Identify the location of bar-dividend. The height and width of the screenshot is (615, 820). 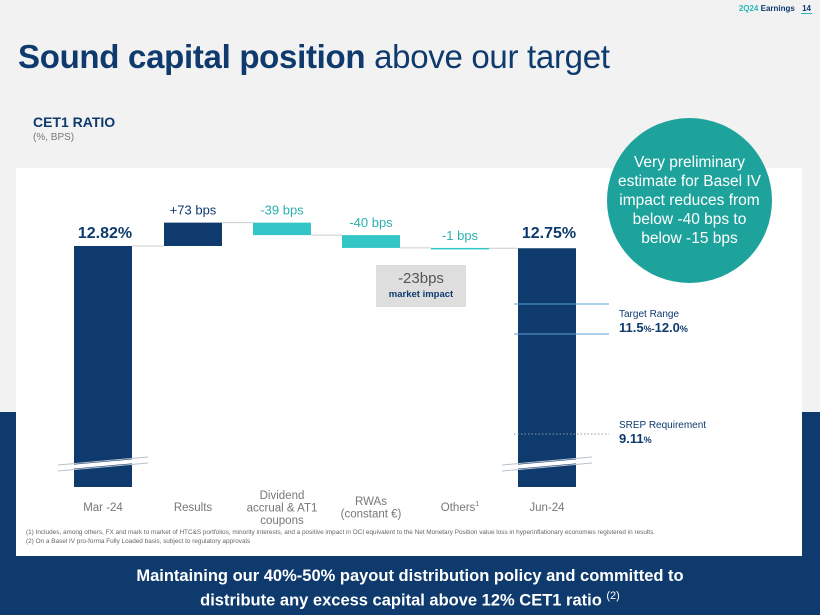
(282, 229).